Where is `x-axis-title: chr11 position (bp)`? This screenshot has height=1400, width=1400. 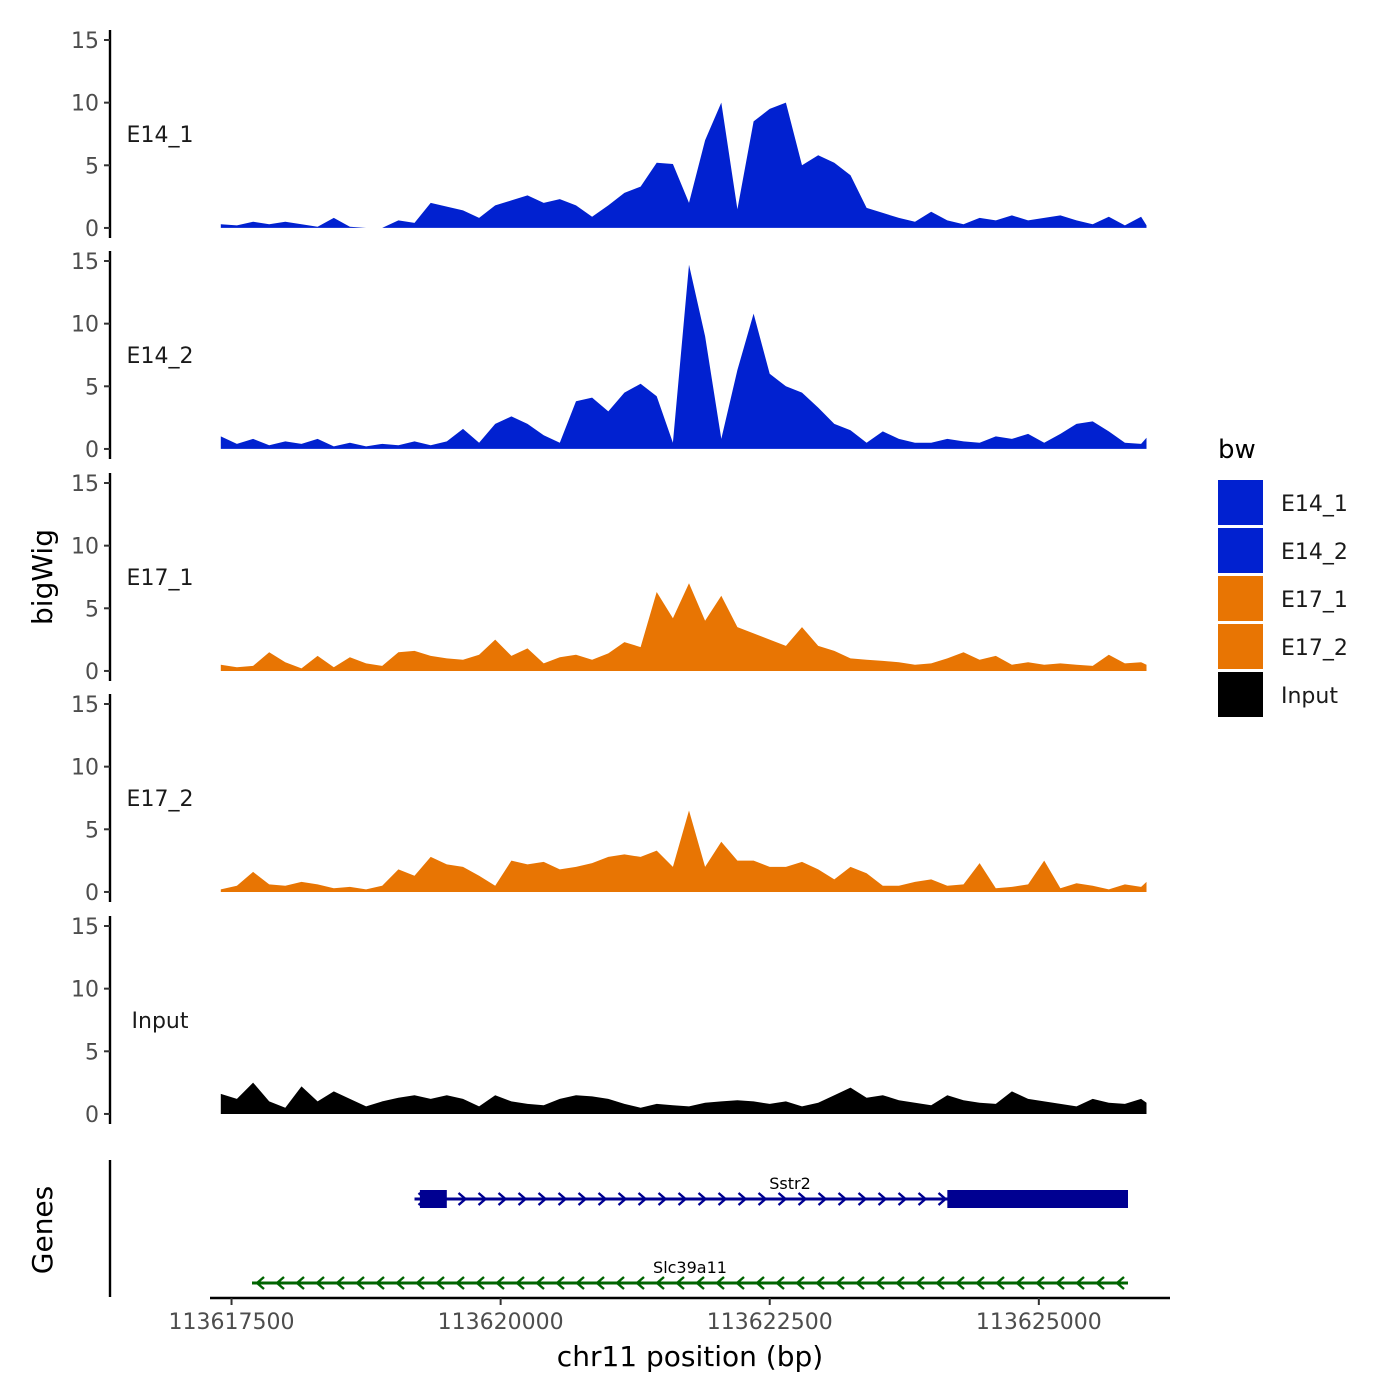 x-axis-title: chr11 position (bp) is located at coordinates (690, 1356).